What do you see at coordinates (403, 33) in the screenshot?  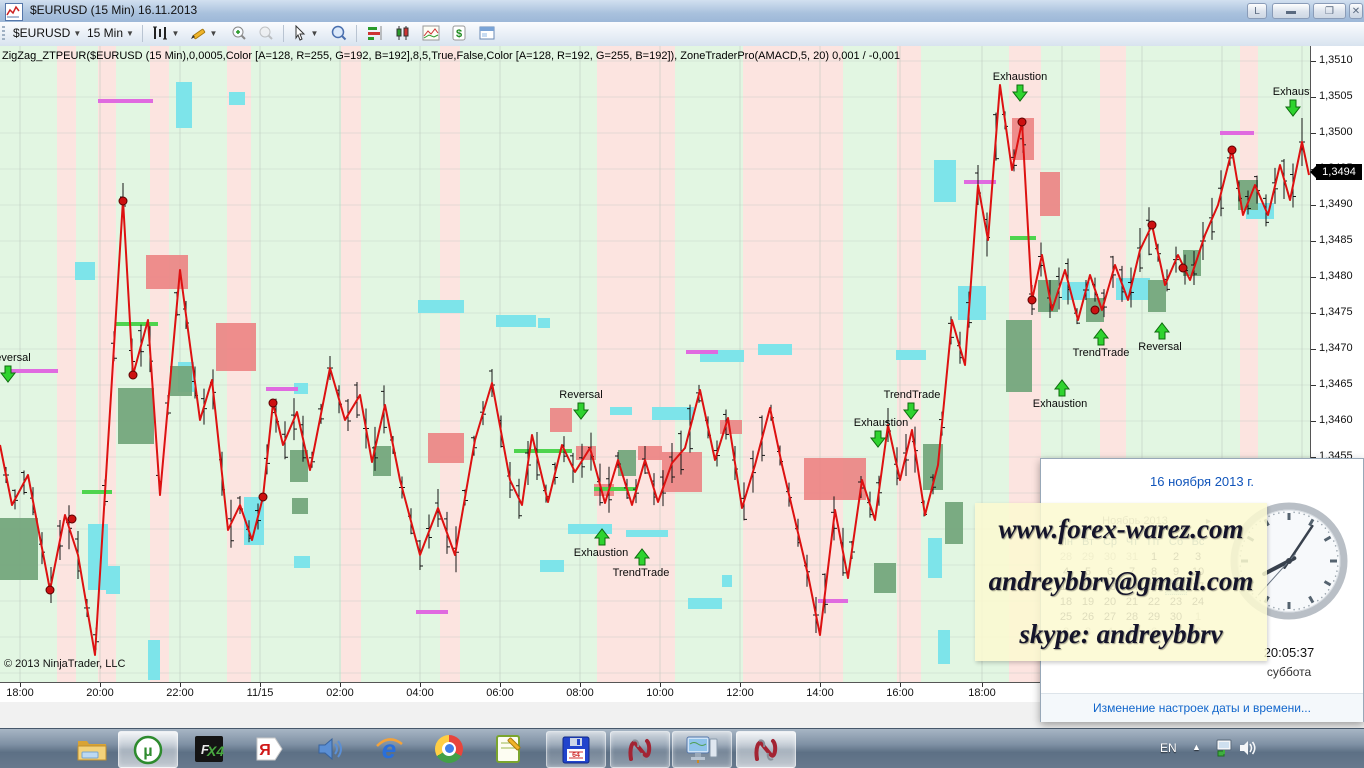 I see `chart-candles-button` at bounding box center [403, 33].